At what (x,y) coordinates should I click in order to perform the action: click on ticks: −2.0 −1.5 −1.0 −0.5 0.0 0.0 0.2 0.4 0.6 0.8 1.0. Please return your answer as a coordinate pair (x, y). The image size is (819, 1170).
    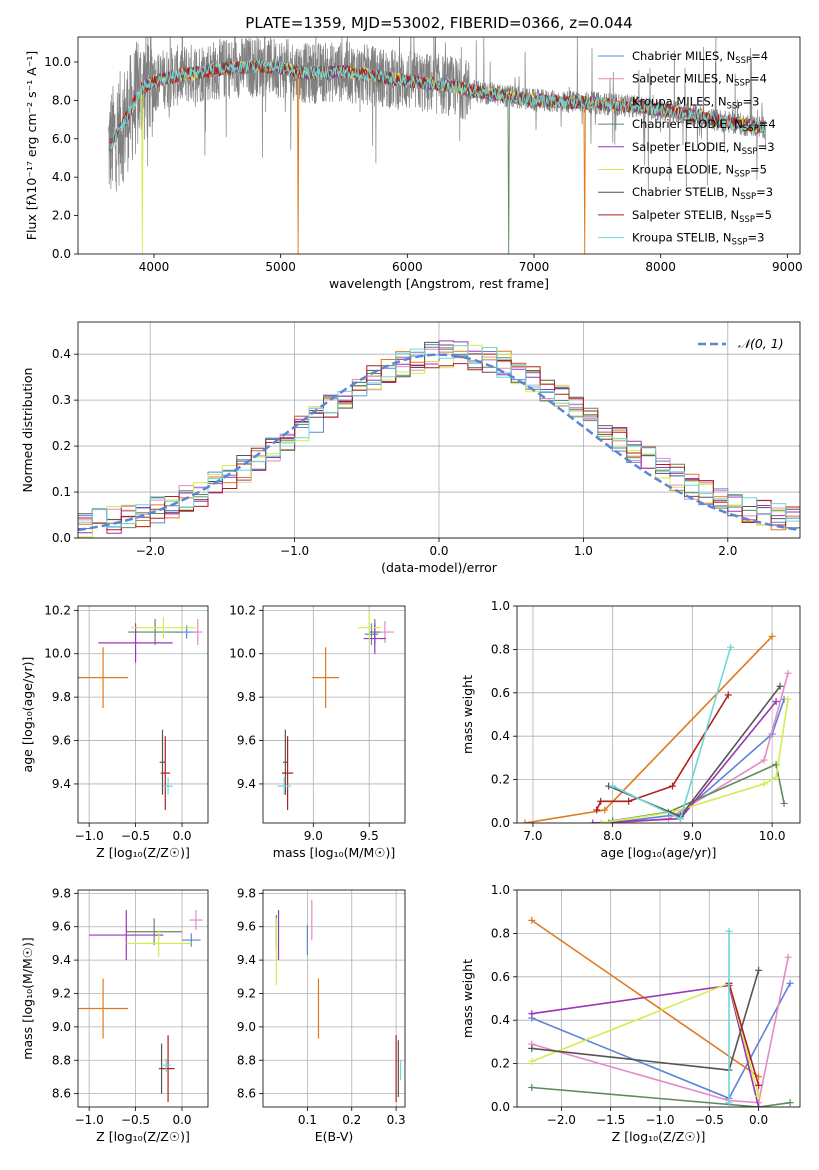
    Looking at the image, I should click on (629, 1005).